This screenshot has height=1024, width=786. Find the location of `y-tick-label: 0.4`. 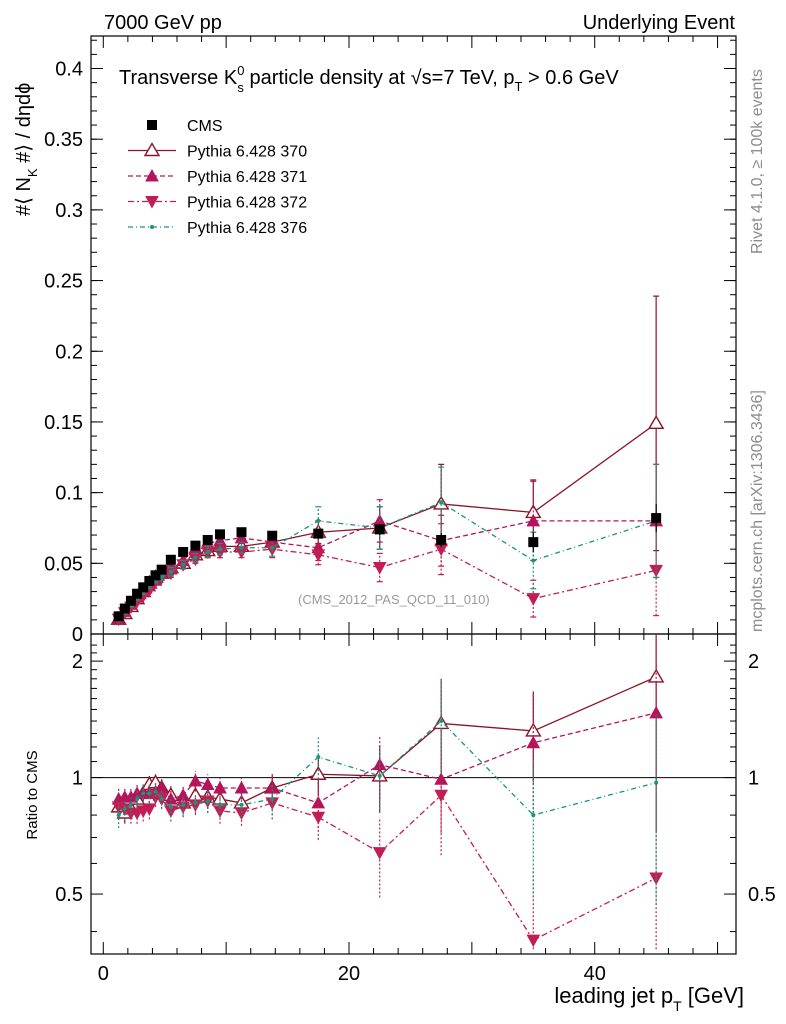

y-tick-label: 0.4 is located at coordinates (69, 70).